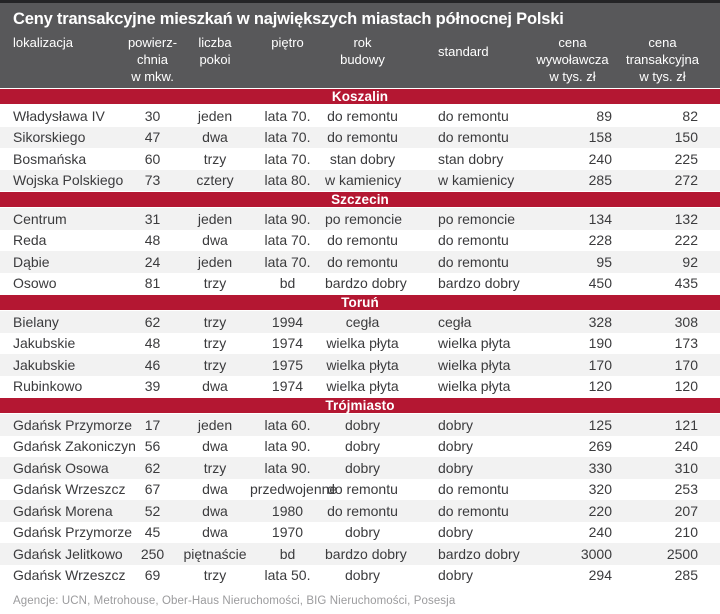  Describe the element at coordinates (35, 283) in the screenshot. I see `cell-lokalizacja: Osowo` at that location.